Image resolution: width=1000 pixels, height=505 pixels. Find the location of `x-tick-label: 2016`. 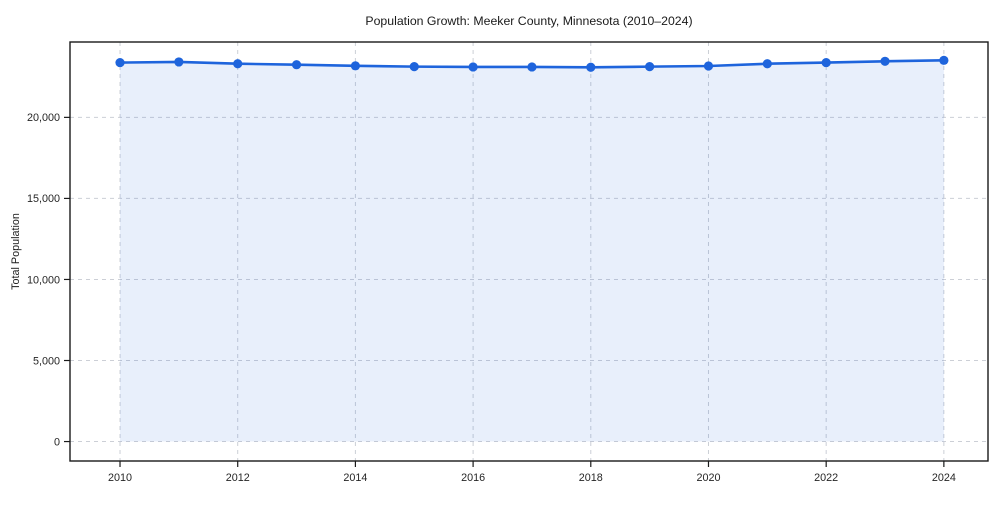

x-tick-label: 2016 is located at coordinates (473, 478).